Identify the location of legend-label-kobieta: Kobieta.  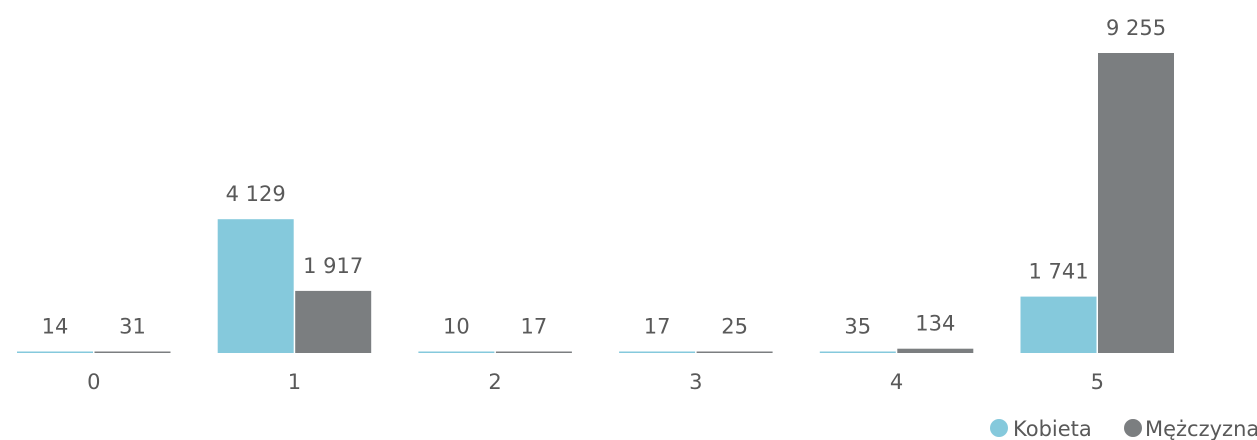
(1052, 428).